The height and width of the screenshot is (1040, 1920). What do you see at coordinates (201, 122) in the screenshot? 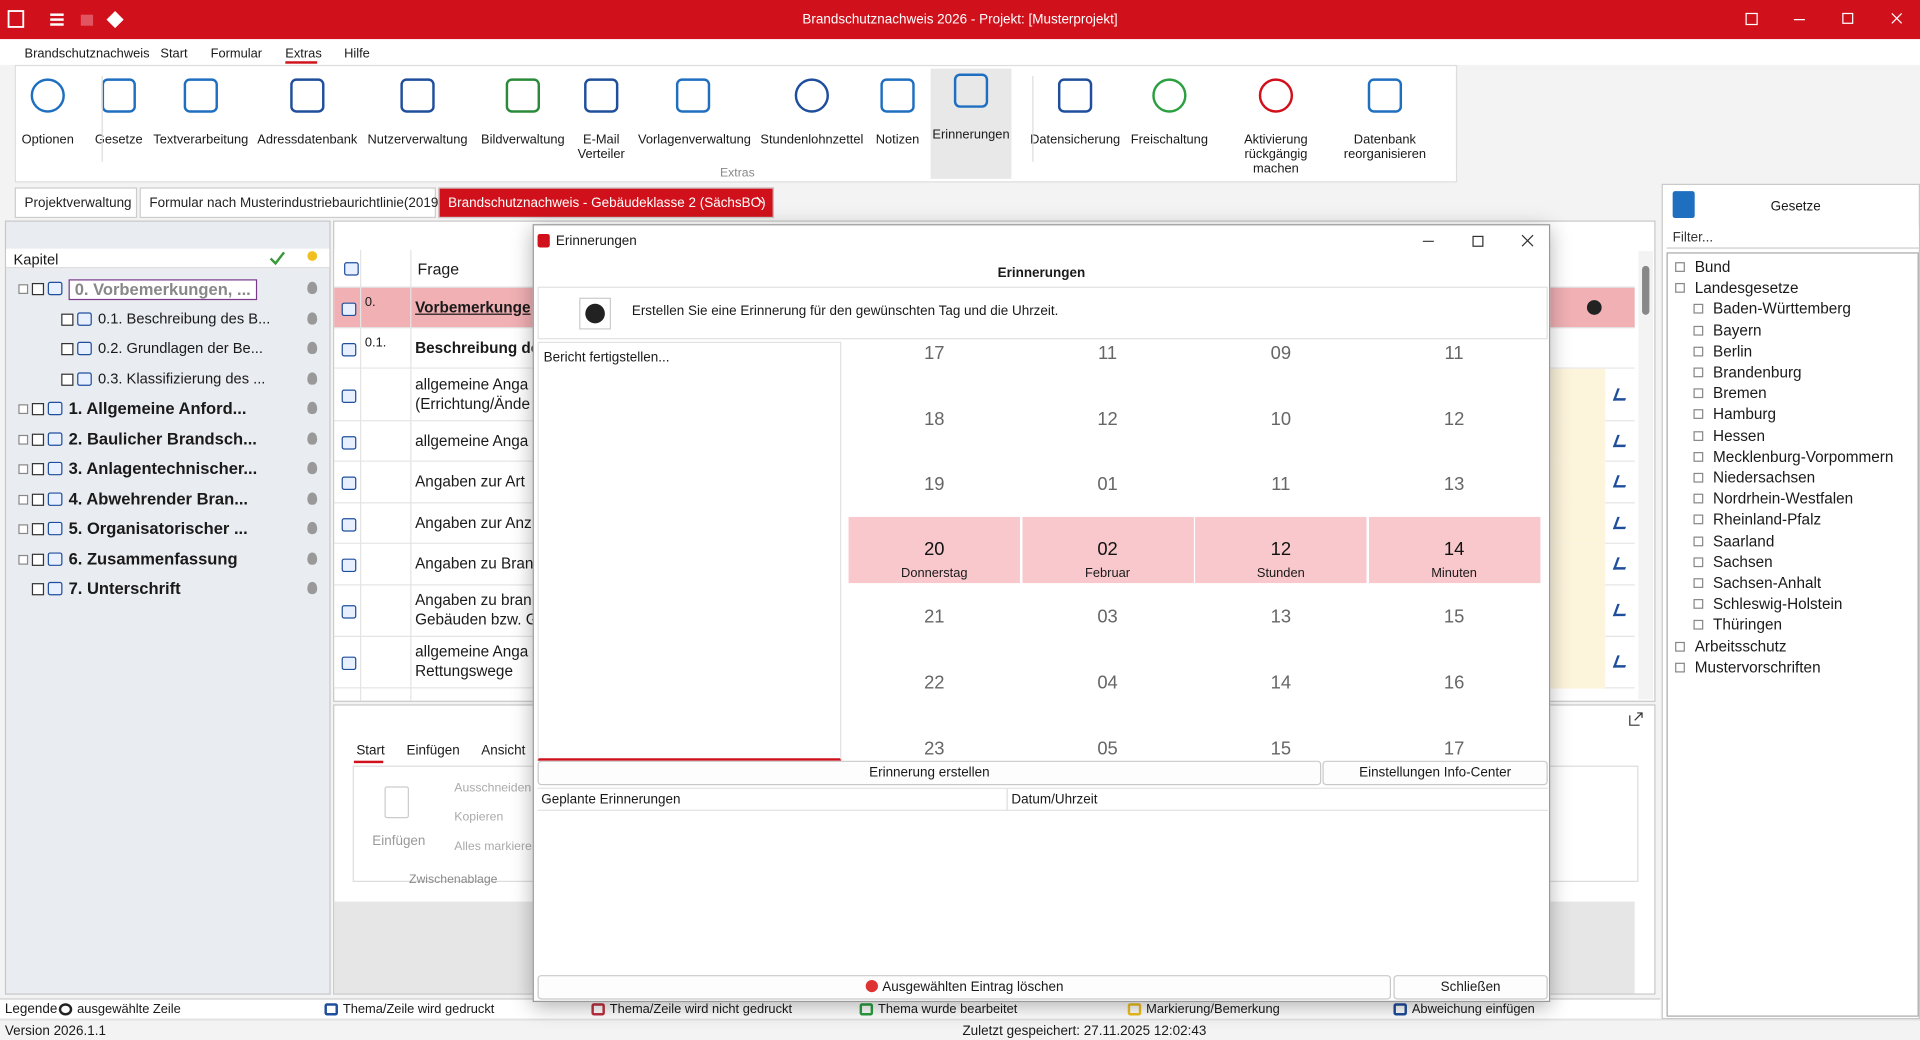
I see `ribbon-button: Textverarbeitung` at bounding box center [201, 122].